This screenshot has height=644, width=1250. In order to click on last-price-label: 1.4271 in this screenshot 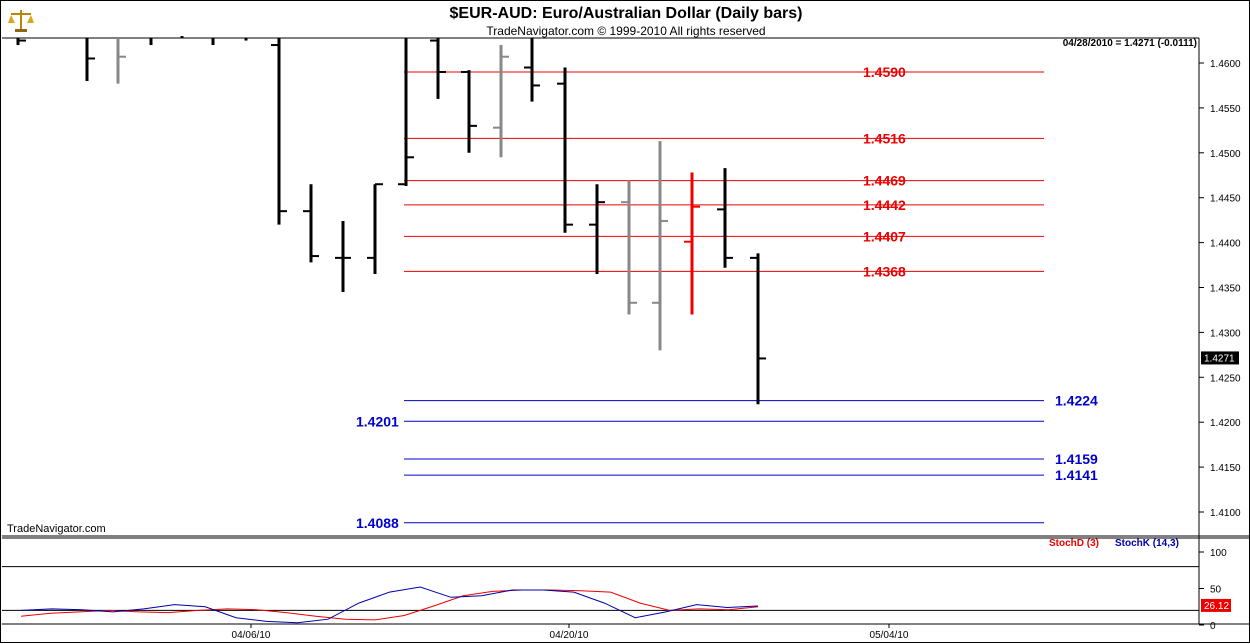, I will do `click(1219, 358)`.